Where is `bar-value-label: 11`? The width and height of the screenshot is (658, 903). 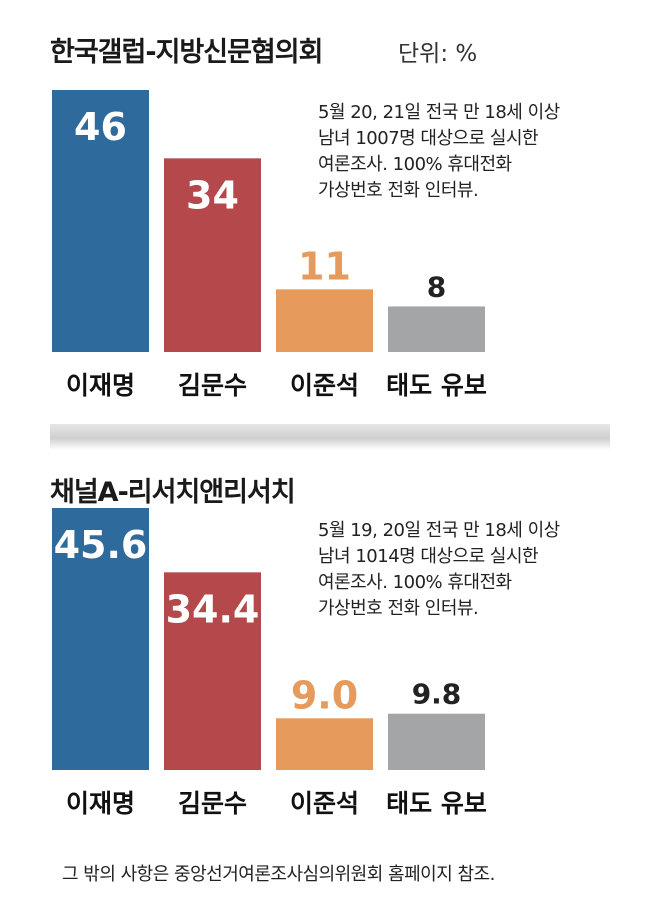 bar-value-label: 11 is located at coordinates (324, 266).